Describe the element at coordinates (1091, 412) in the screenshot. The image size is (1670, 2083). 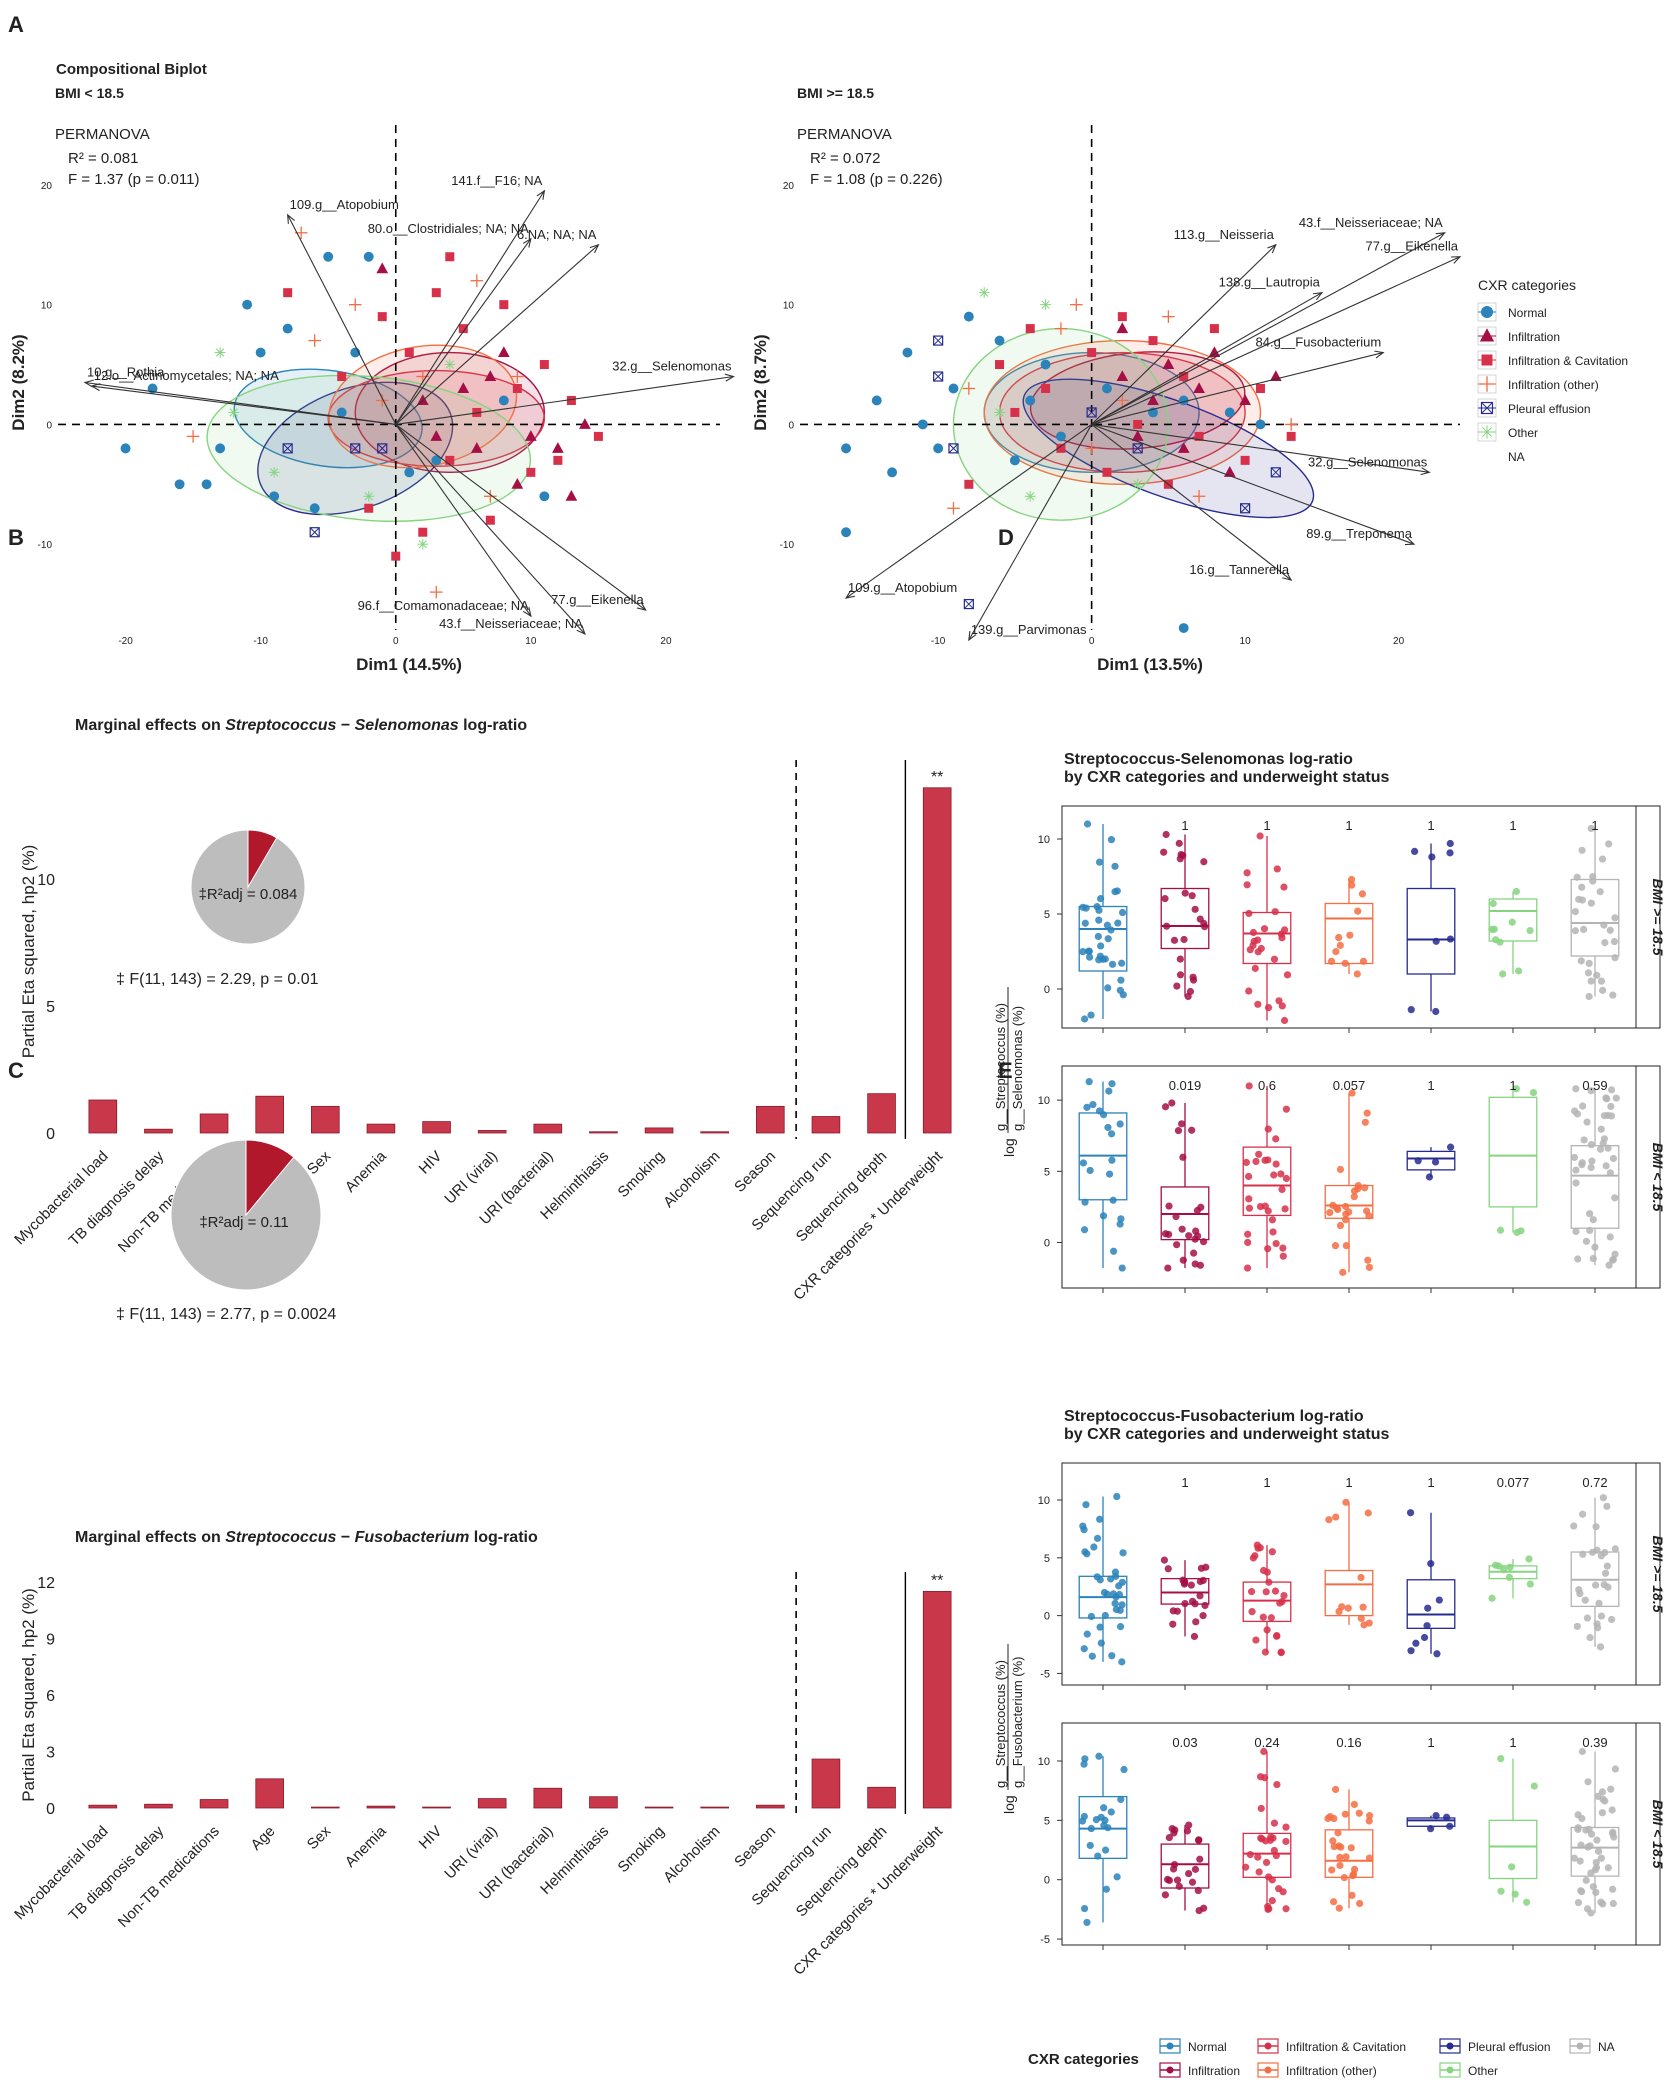
I see `point-pleural-effusion` at that location.